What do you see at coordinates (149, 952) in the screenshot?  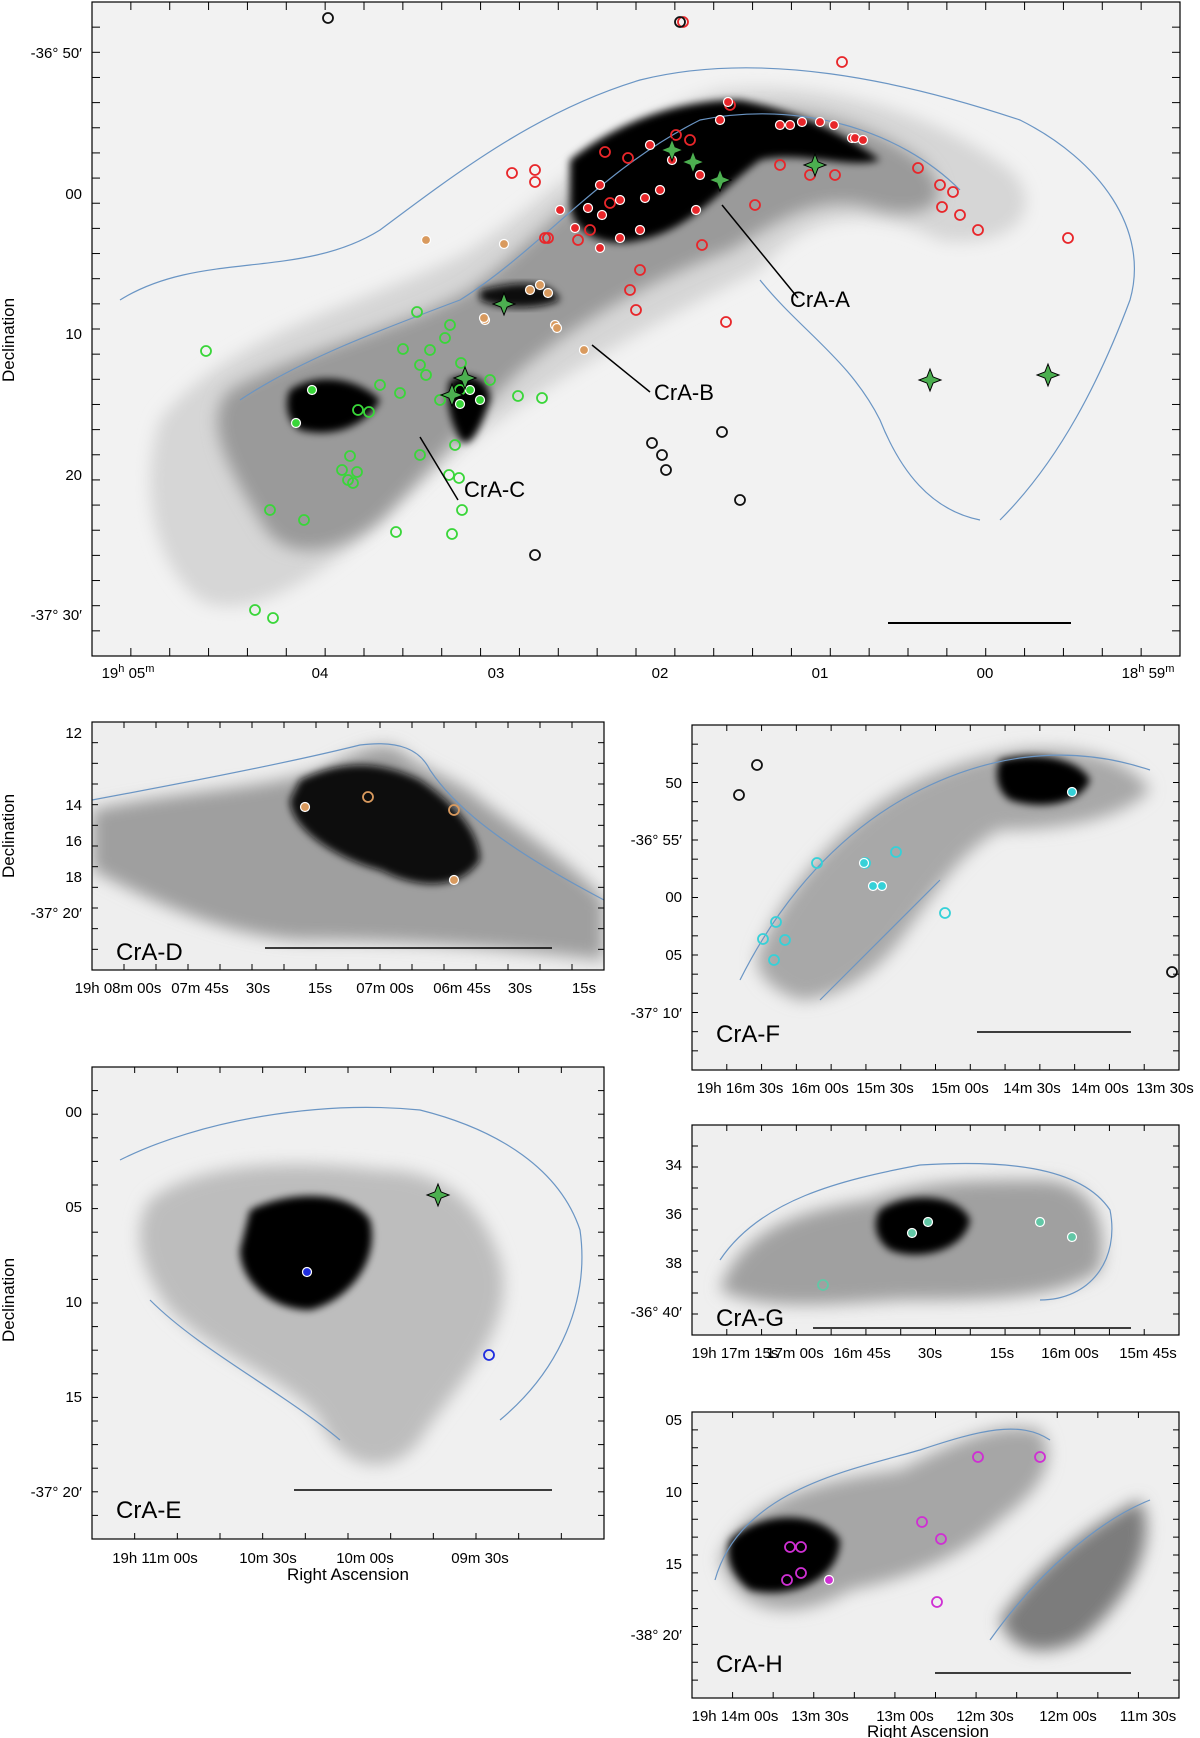 I see `panel-d-label: CrA-D` at bounding box center [149, 952].